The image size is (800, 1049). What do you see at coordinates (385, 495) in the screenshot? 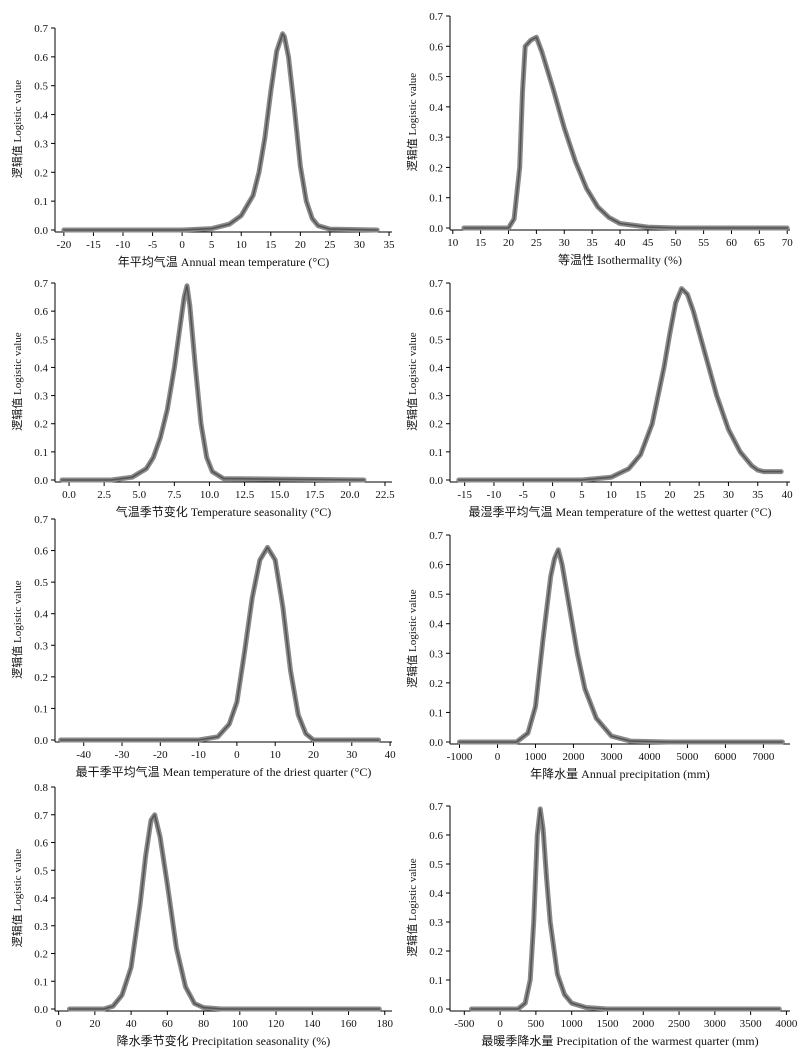
I see `x-tick-label: 22.5` at bounding box center [385, 495].